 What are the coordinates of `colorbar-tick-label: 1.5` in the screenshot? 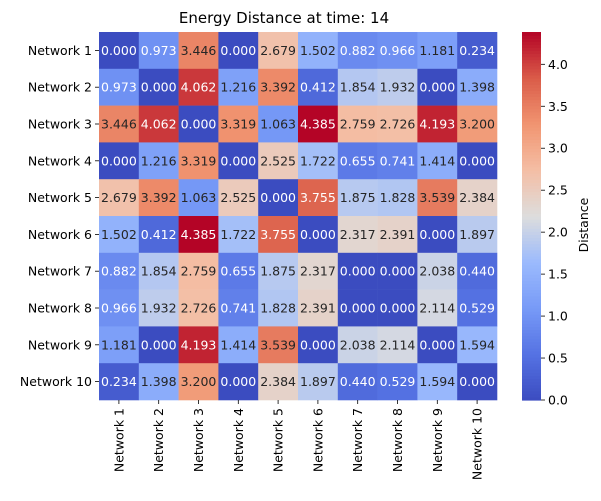 It's located at (558, 274).